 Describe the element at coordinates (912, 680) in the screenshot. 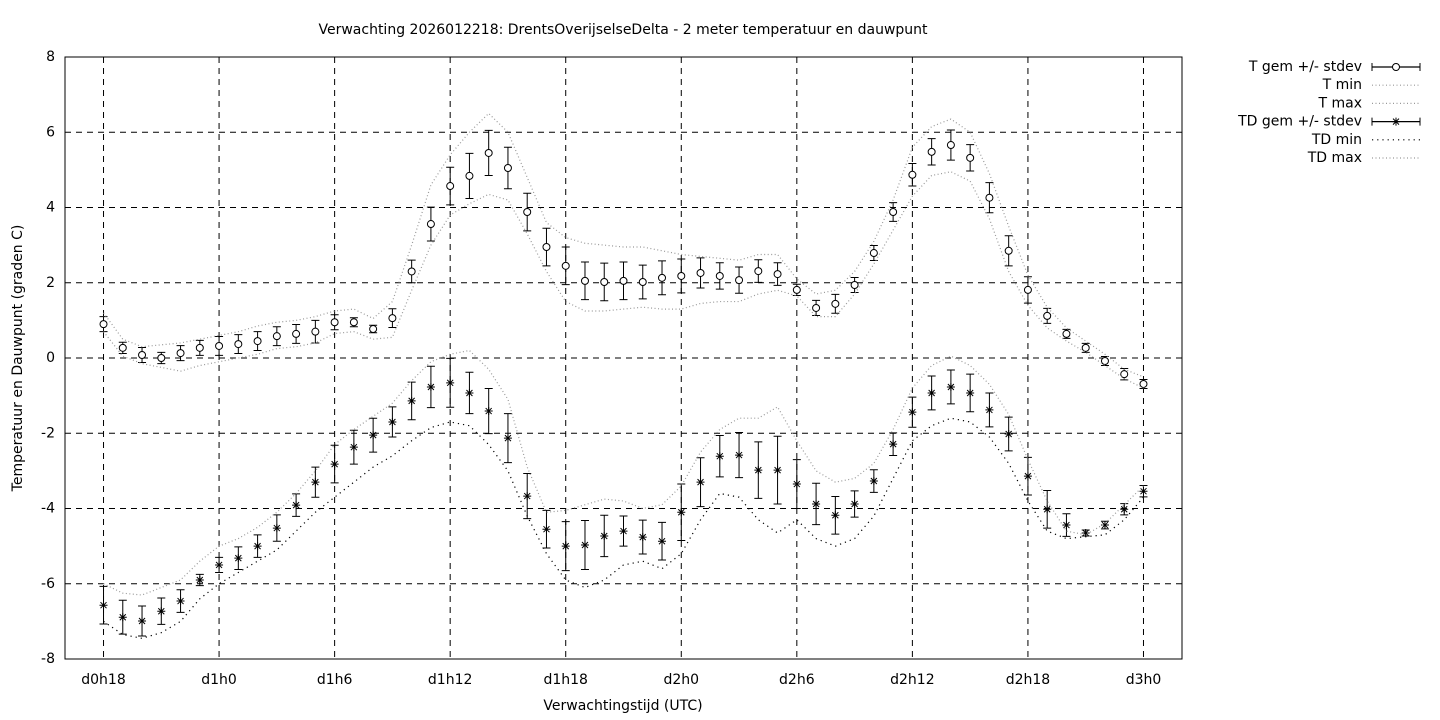

I see `x-tick-label: d2h12` at that location.